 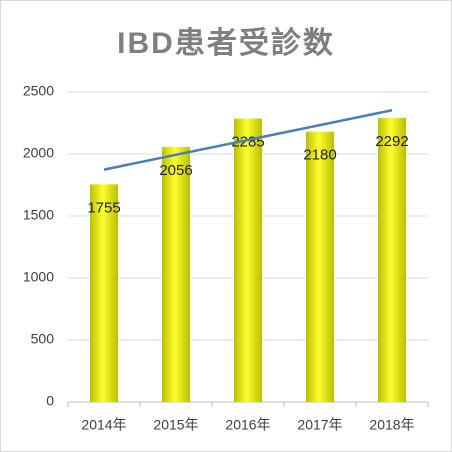 What do you see at coordinates (319, 155) in the screenshot?
I see `data-label: 2180` at bounding box center [319, 155].